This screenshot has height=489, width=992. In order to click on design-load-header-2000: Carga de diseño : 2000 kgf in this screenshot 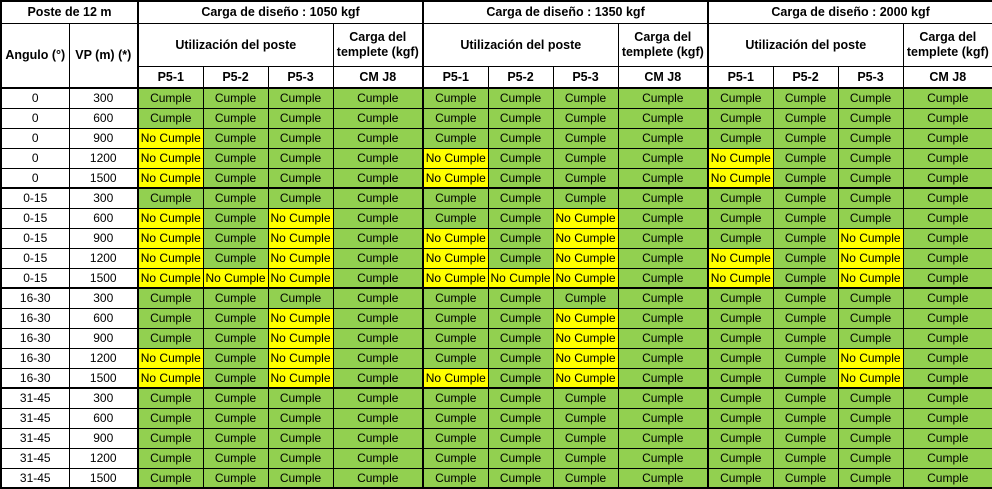, I will do `click(849, 12)`.